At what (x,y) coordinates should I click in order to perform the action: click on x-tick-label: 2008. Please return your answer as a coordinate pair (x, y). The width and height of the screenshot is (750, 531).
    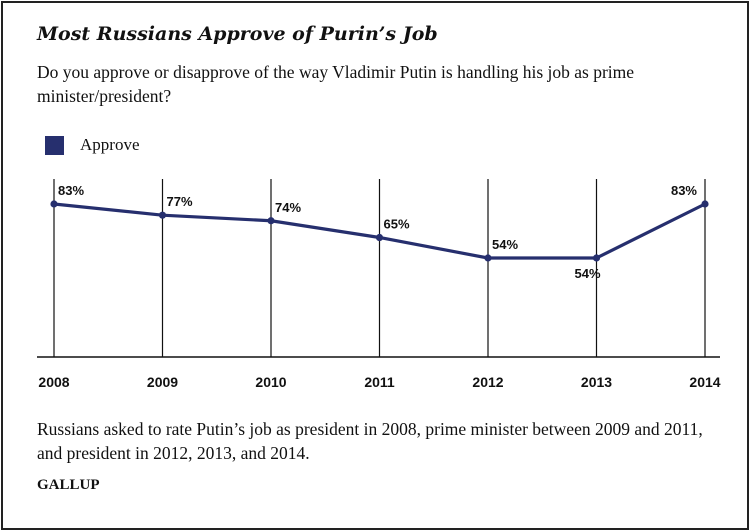
    Looking at the image, I should click on (53, 382).